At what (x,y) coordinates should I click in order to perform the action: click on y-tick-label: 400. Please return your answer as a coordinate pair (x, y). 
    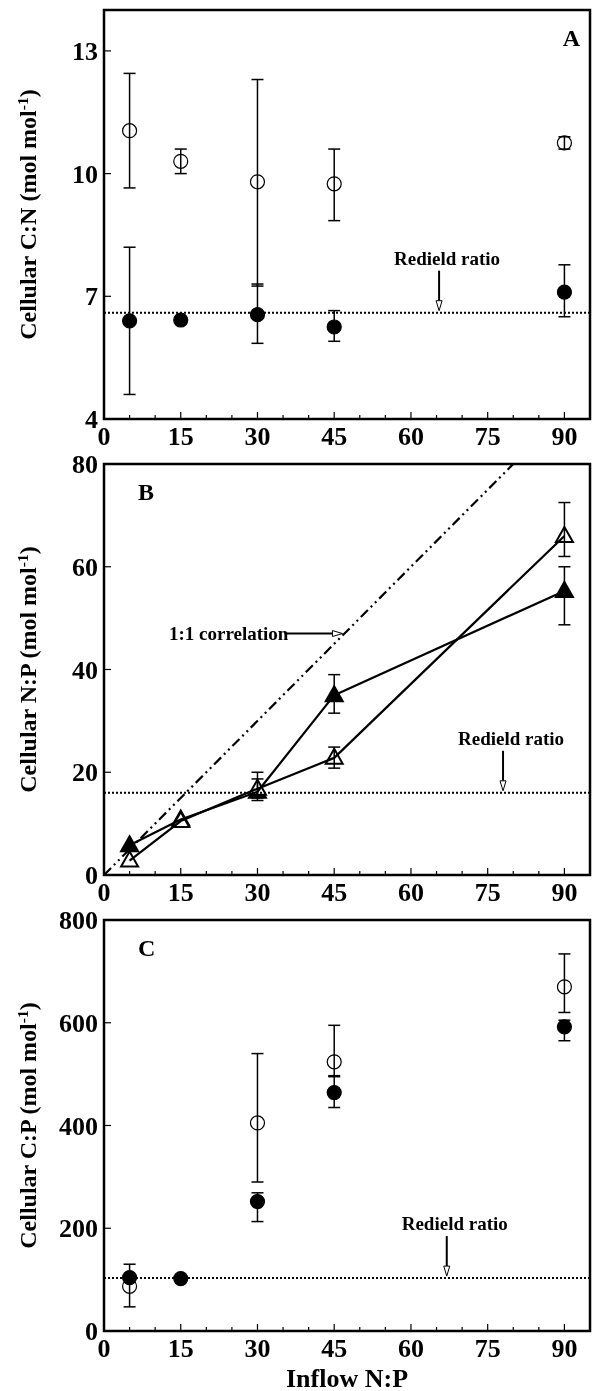
    Looking at the image, I should click on (78, 1126).